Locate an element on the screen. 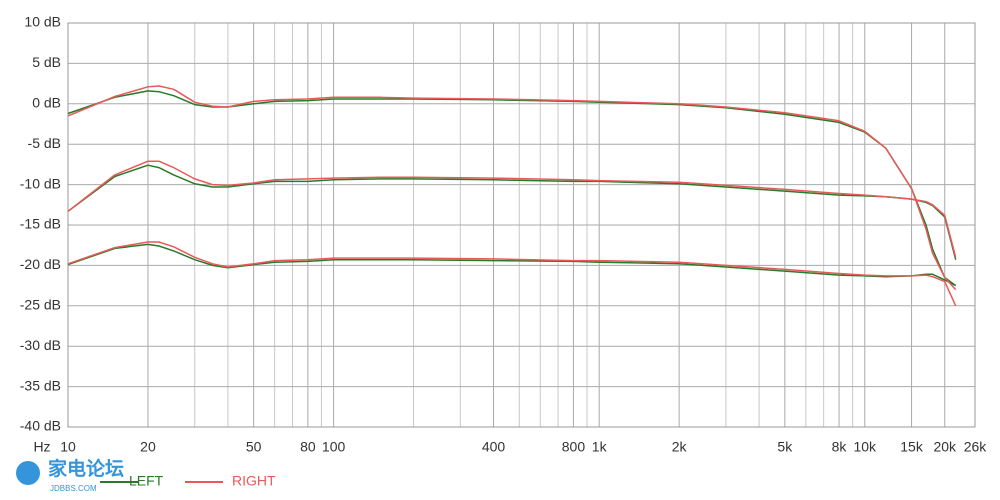  x-tick-label: 2k is located at coordinates (680, 447).